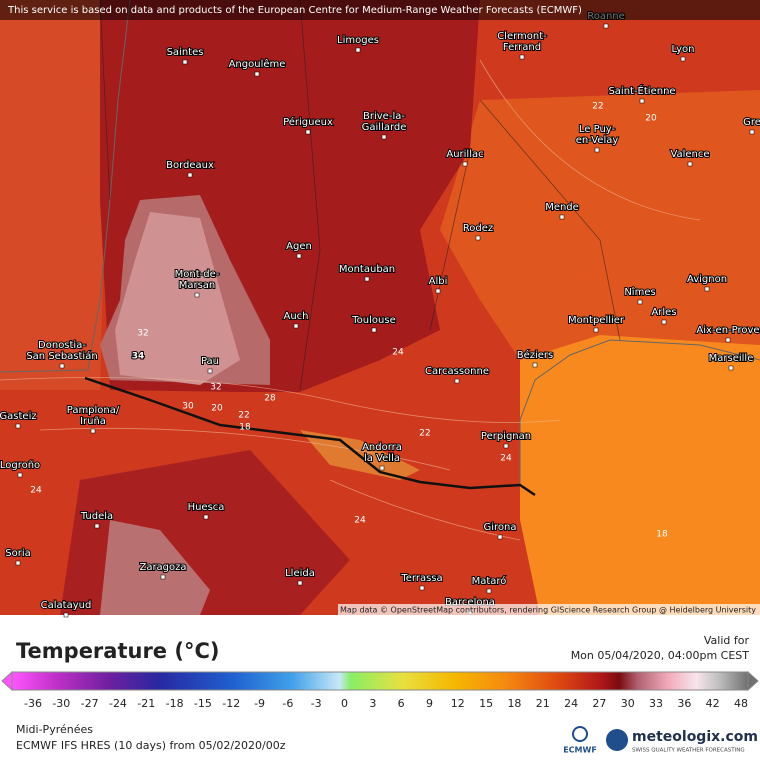  I want to click on city-label: Iruña, so click(93, 421).